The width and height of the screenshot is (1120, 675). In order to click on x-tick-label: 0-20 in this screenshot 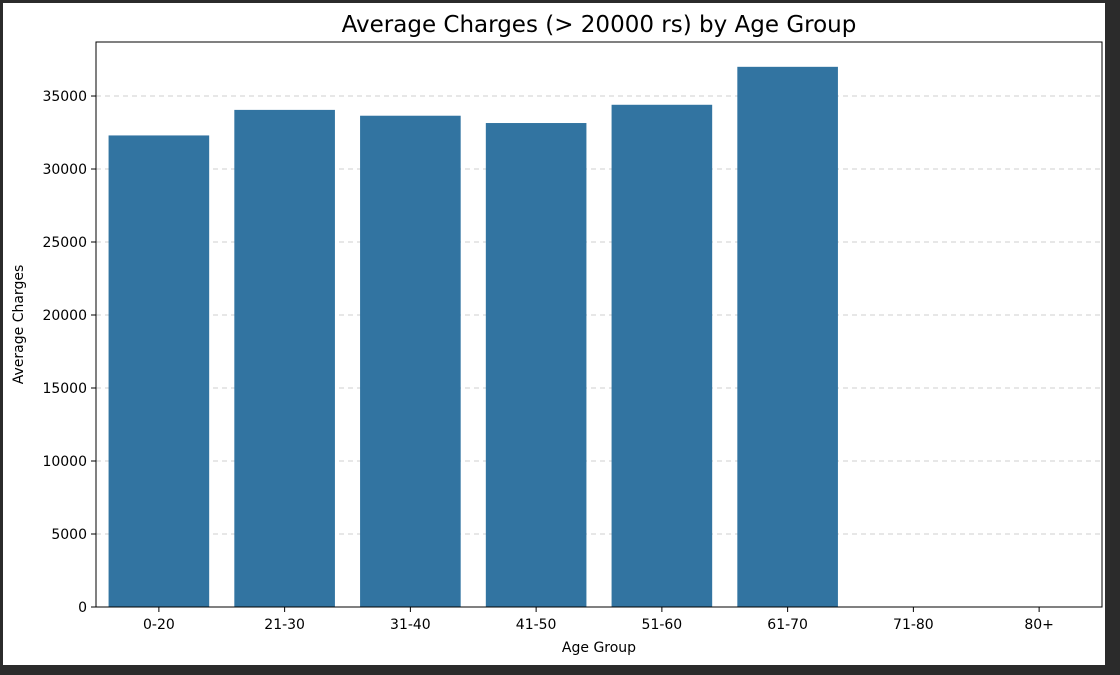, I will do `click(159, 625)`.